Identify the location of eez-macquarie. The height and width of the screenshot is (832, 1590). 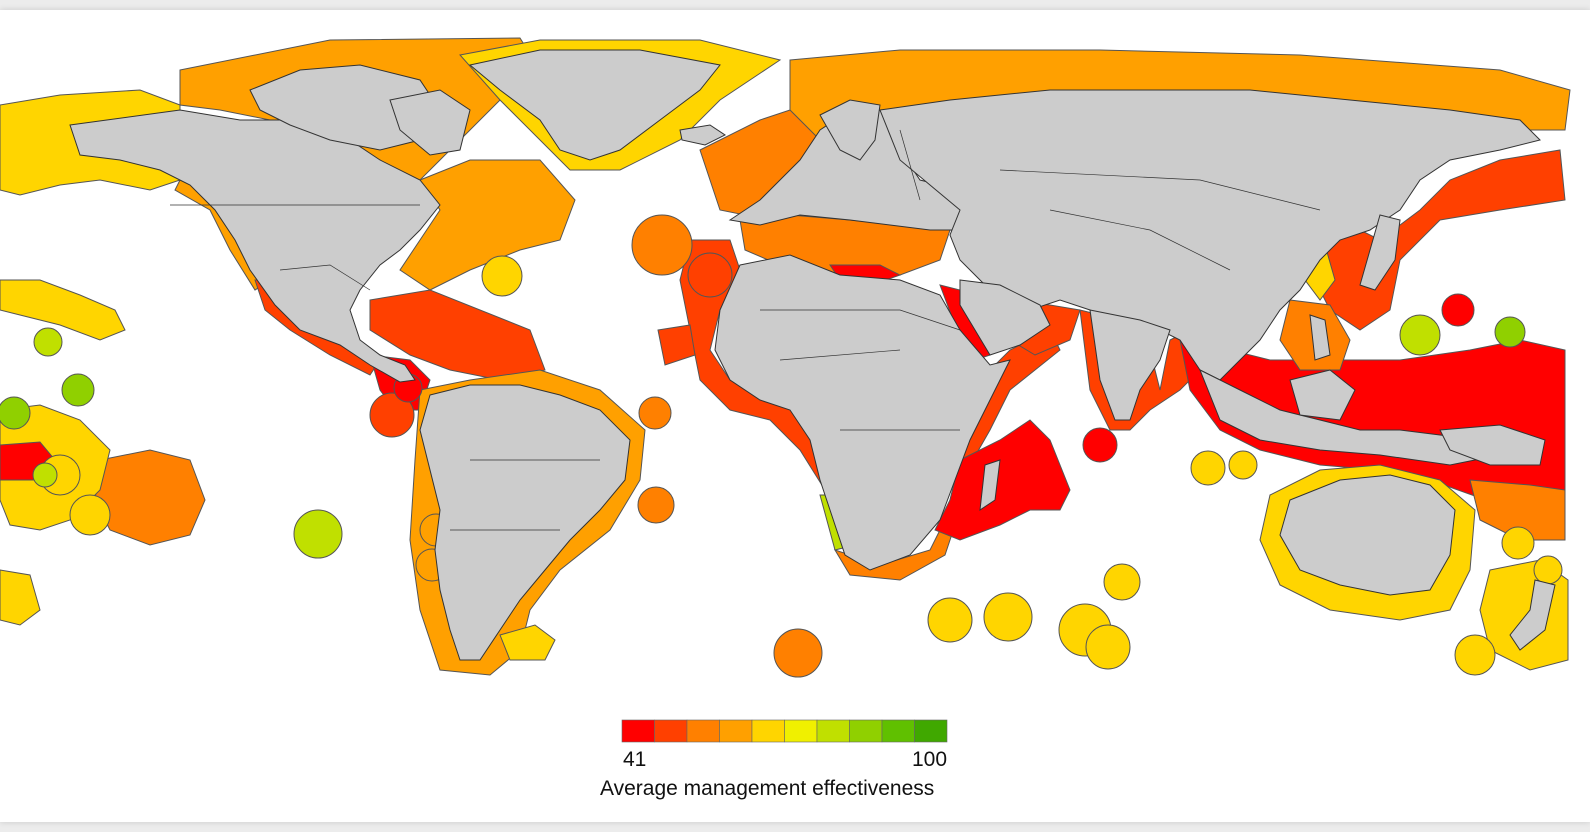
(1518, 543).